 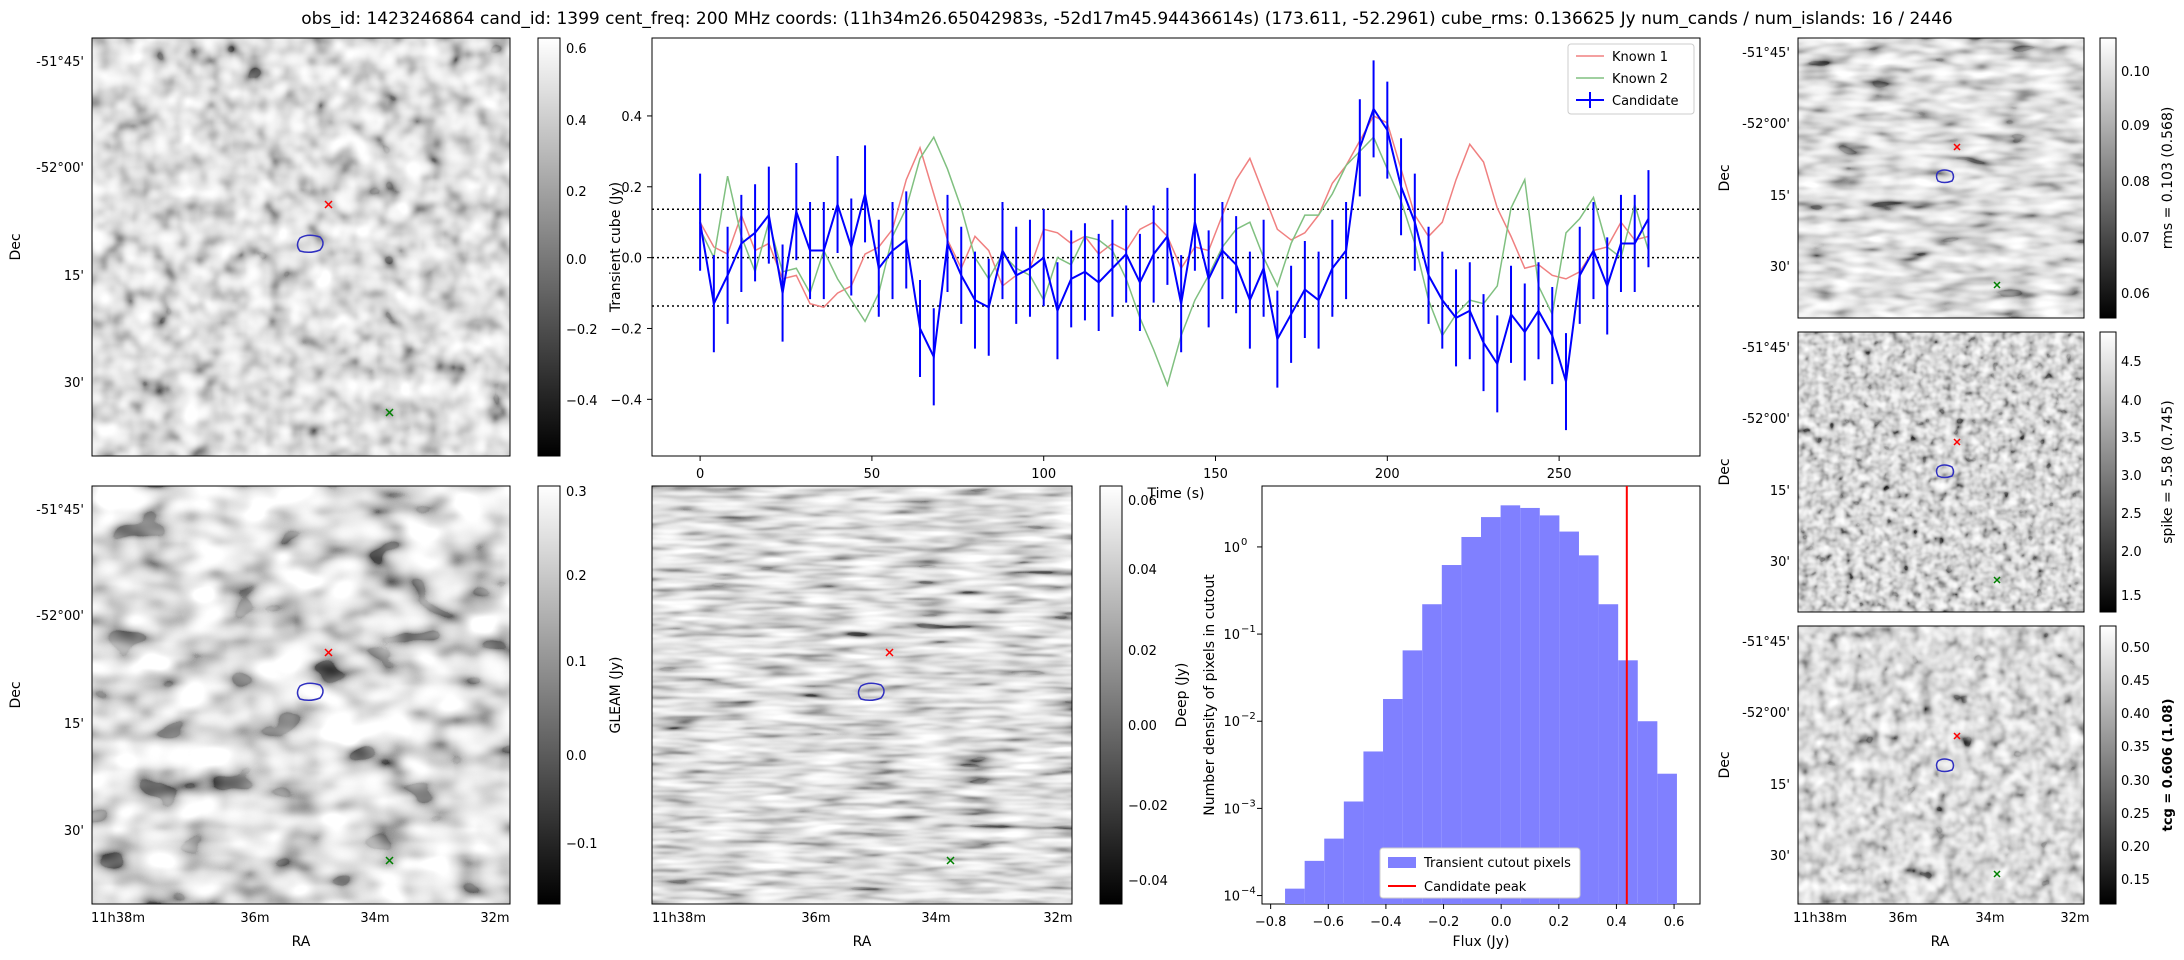 What do you see at coordinates (1989, 918) in the screenshot?
I see `ra-tick: 34m` at bounding box center [1989, 918].